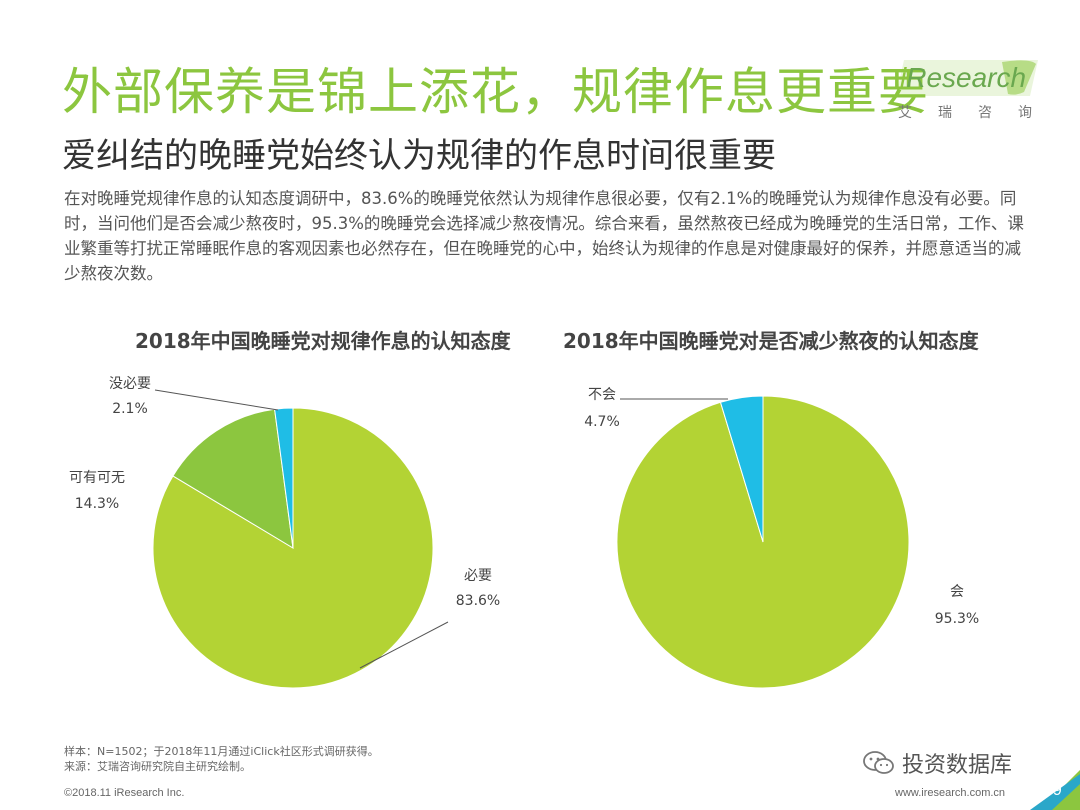 The image size is (1080, 810). I want to click on logo-cn-char: 瑞, so click(945, 113).